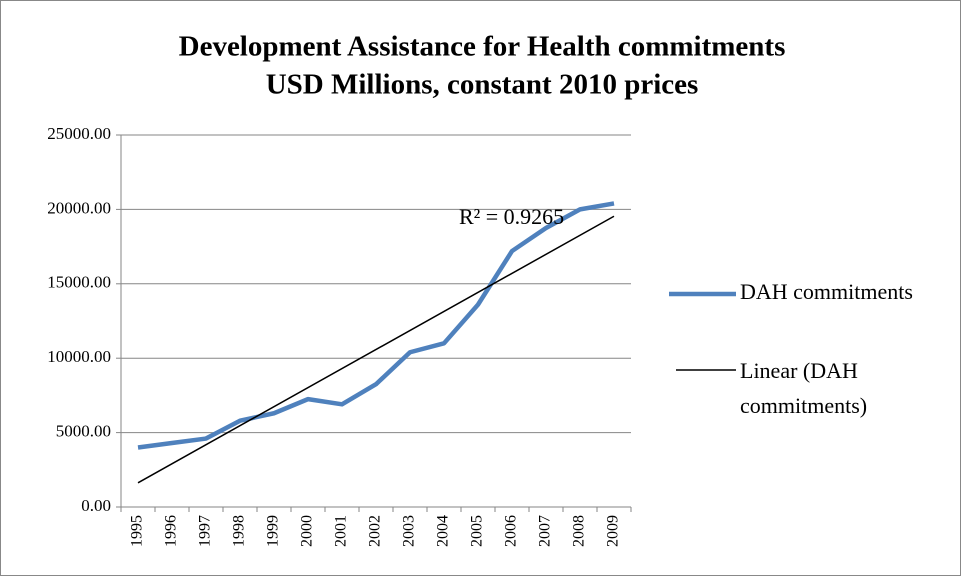 This screenshot has height=576, width=961. What do you see at coordinates (443, 531) in the screenshot?
I see `x-tick-label: 2004` at bounding box center [443, 531].